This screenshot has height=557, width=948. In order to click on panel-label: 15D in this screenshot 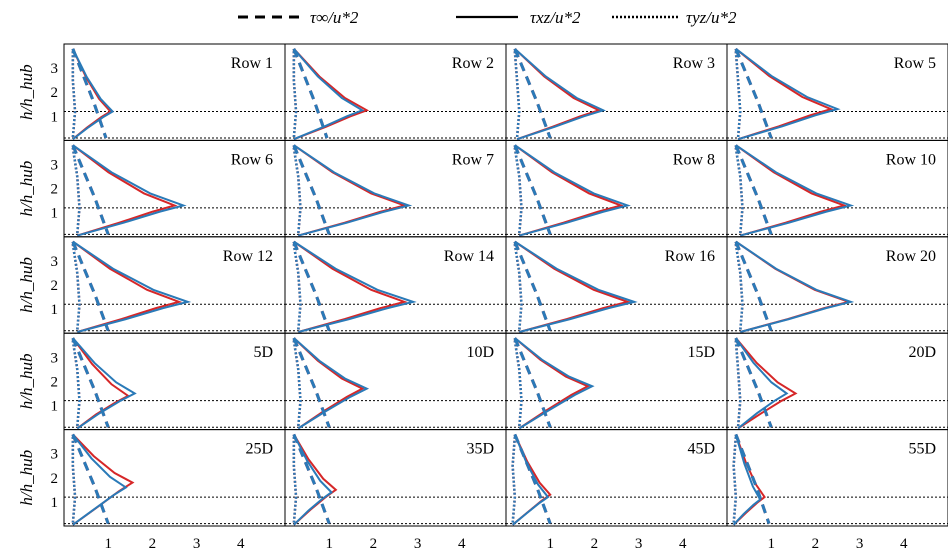, I will do `click(701, 352)`.